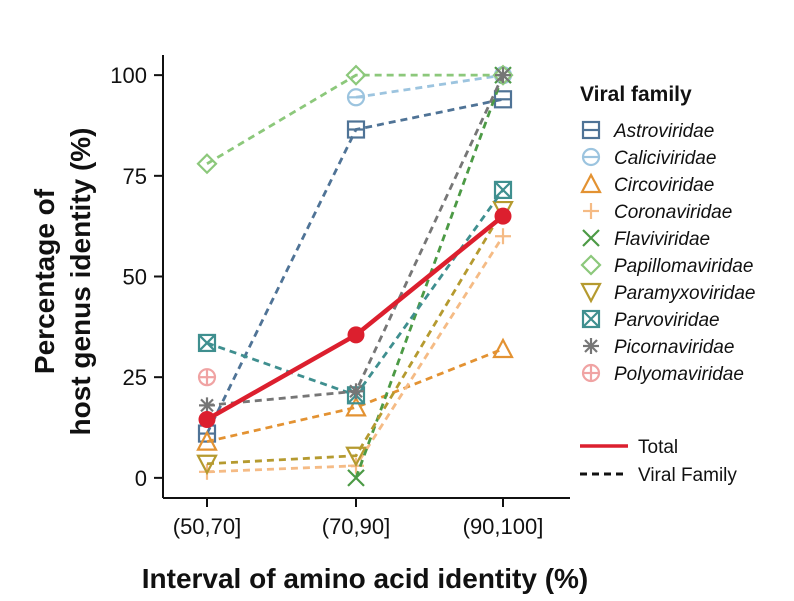 Image resolution: width=794 pixels, height=601 pixels. I want to click on y-axis-ticks: 0 25 50 75 100, so click(136, 277).